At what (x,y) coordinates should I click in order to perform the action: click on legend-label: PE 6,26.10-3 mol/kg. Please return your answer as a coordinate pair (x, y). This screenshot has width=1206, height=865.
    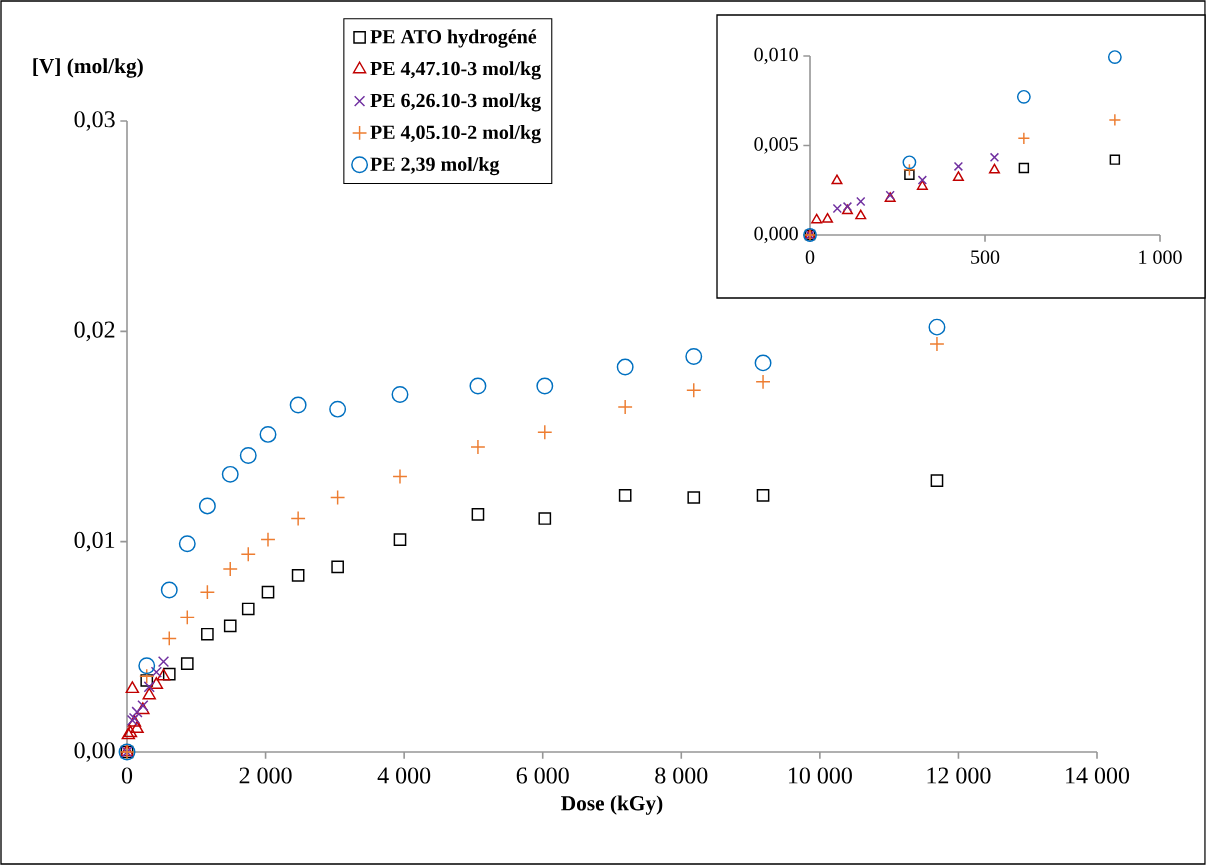
    Looking at the image, I should click on (455, 102).